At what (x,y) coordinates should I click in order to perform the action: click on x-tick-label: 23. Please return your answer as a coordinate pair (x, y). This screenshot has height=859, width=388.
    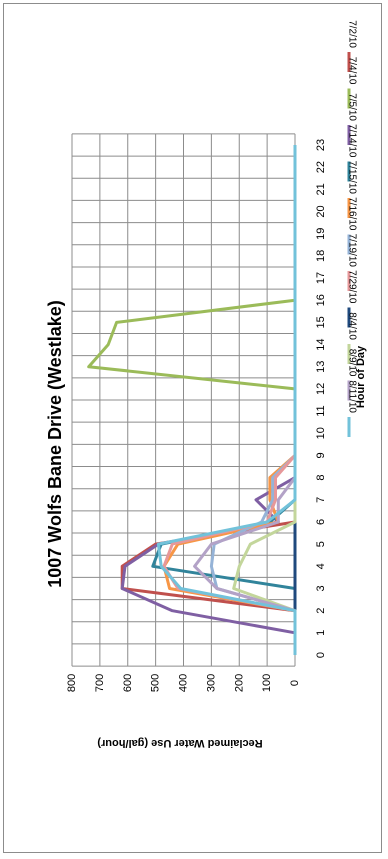
    Looking at the image, I should click on (321, 145).